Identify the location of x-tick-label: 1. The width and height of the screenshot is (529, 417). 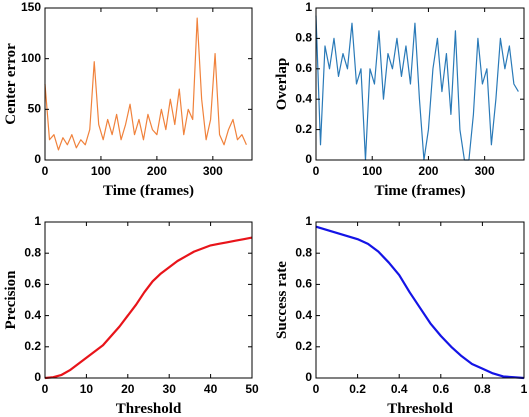
(524, 389).